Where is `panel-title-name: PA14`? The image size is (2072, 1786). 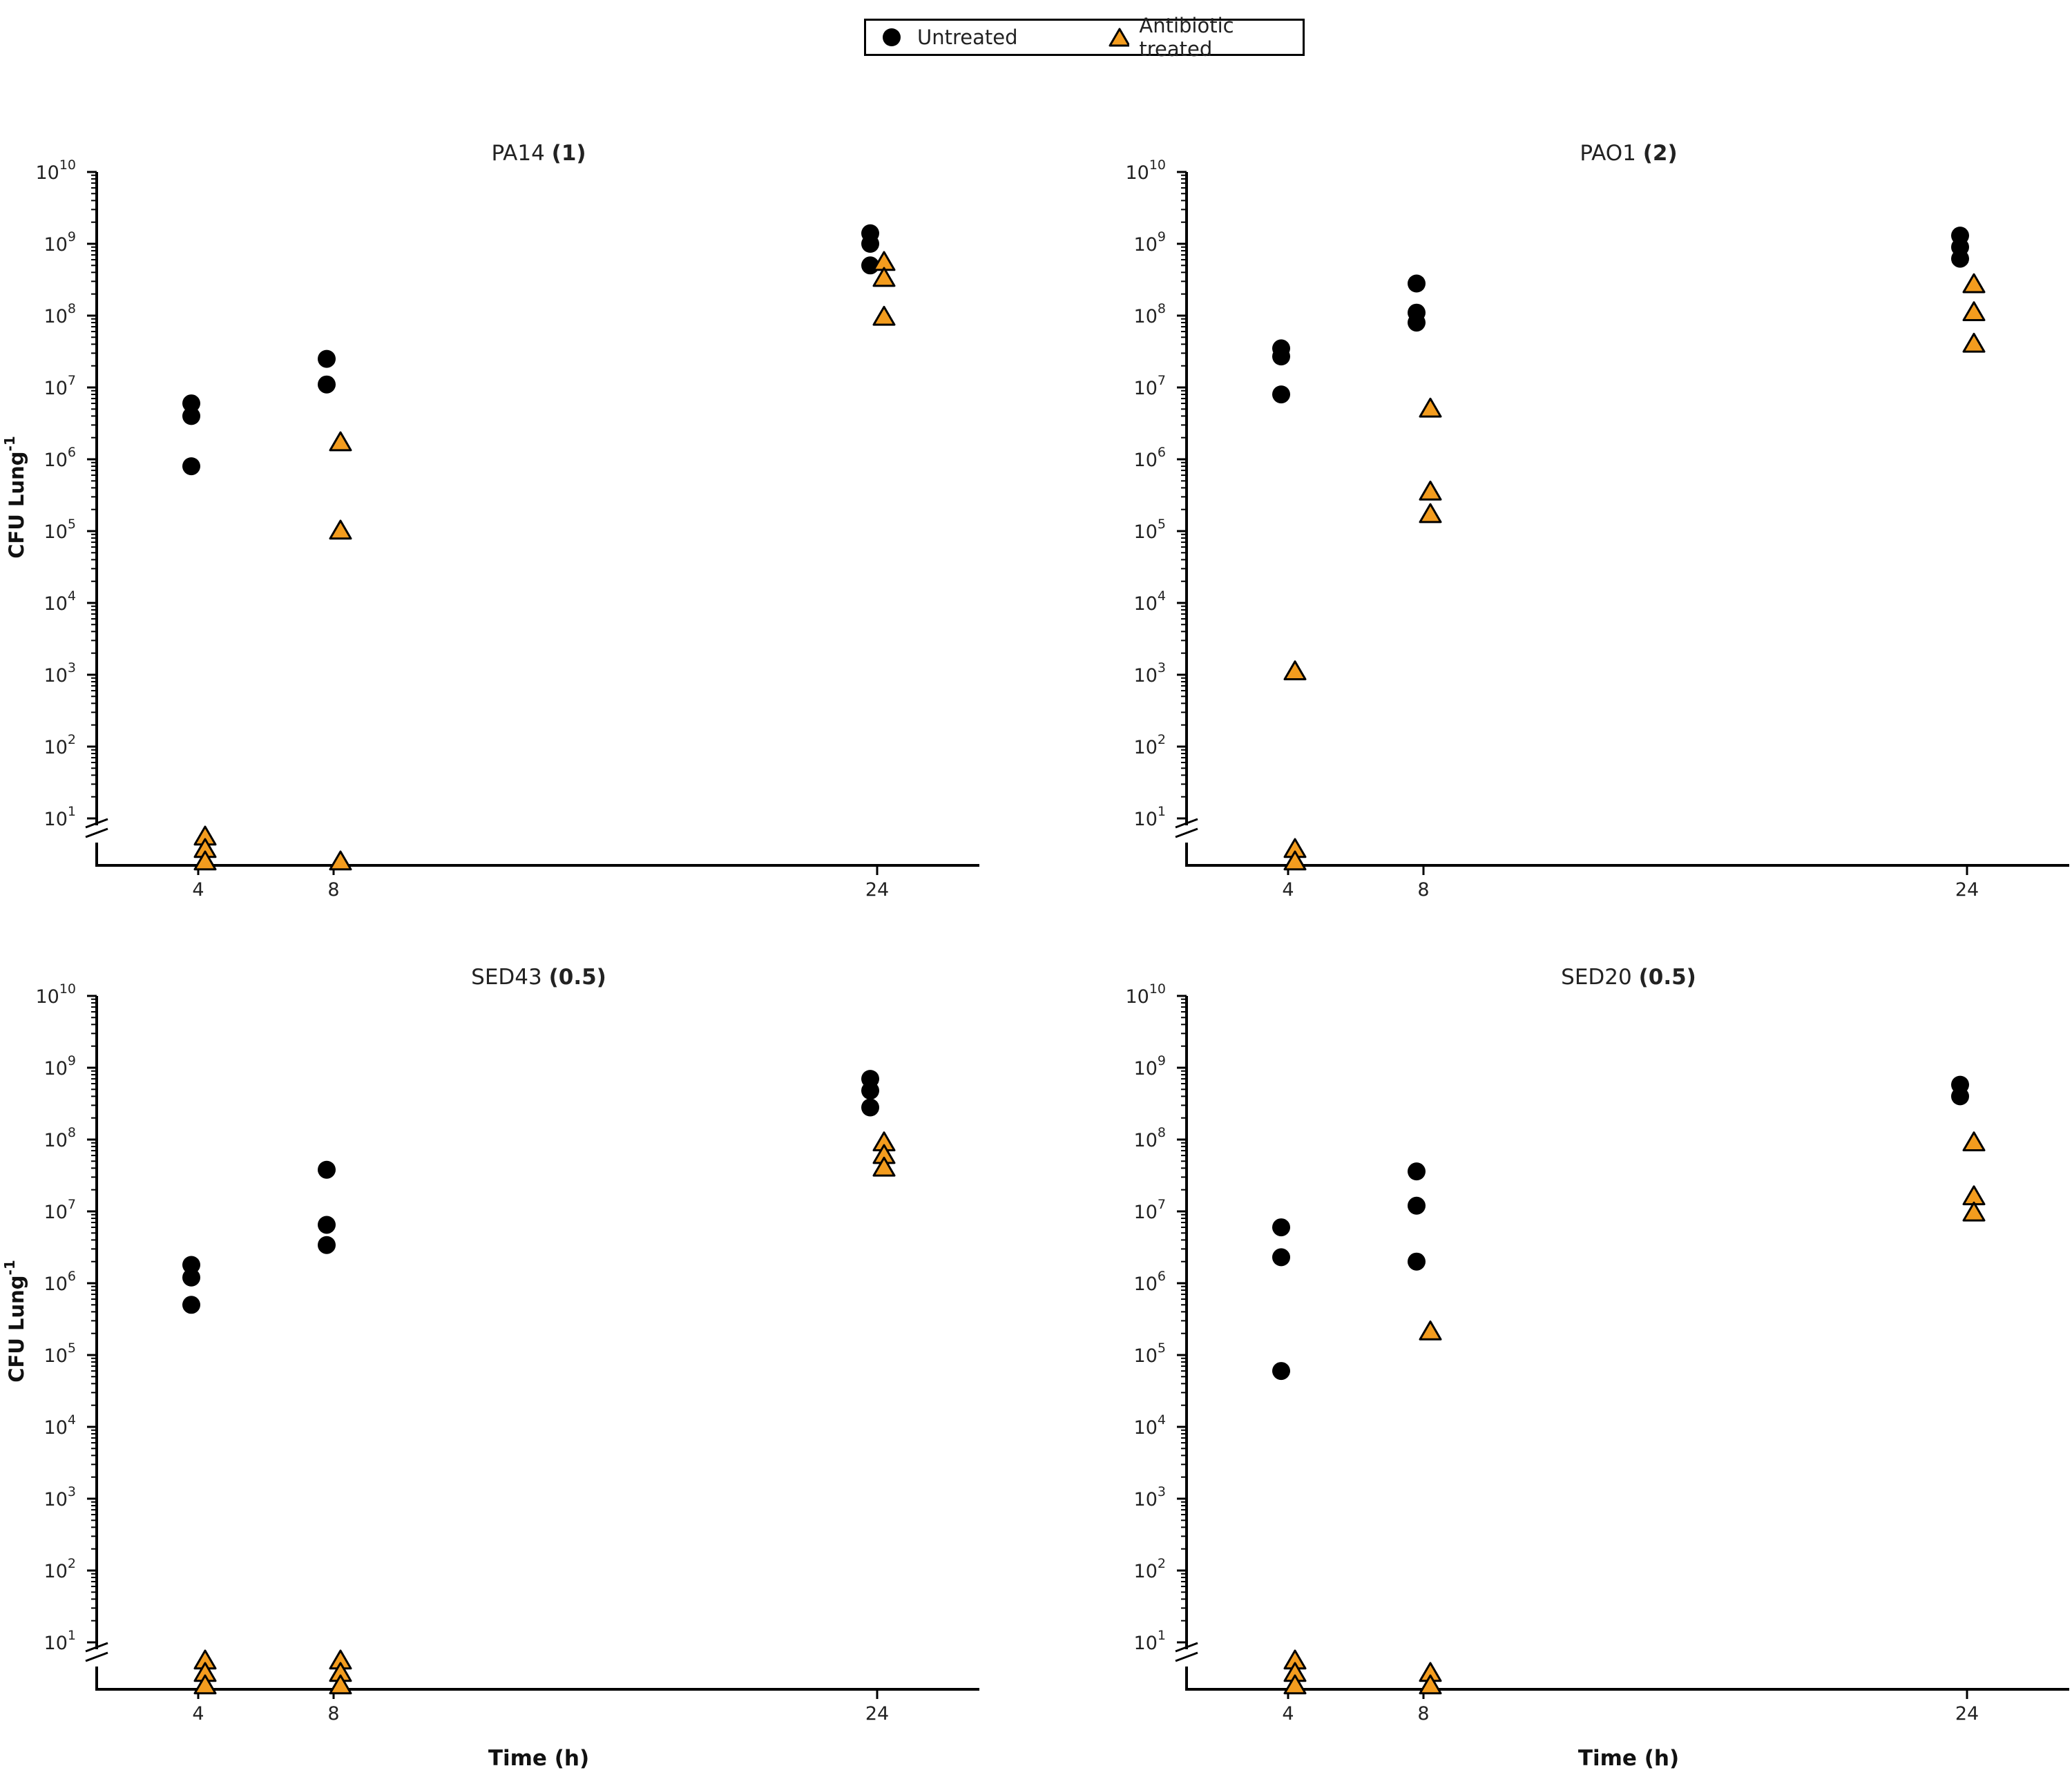
panel-title-name: PA14 is located at coordinates (521, 153).